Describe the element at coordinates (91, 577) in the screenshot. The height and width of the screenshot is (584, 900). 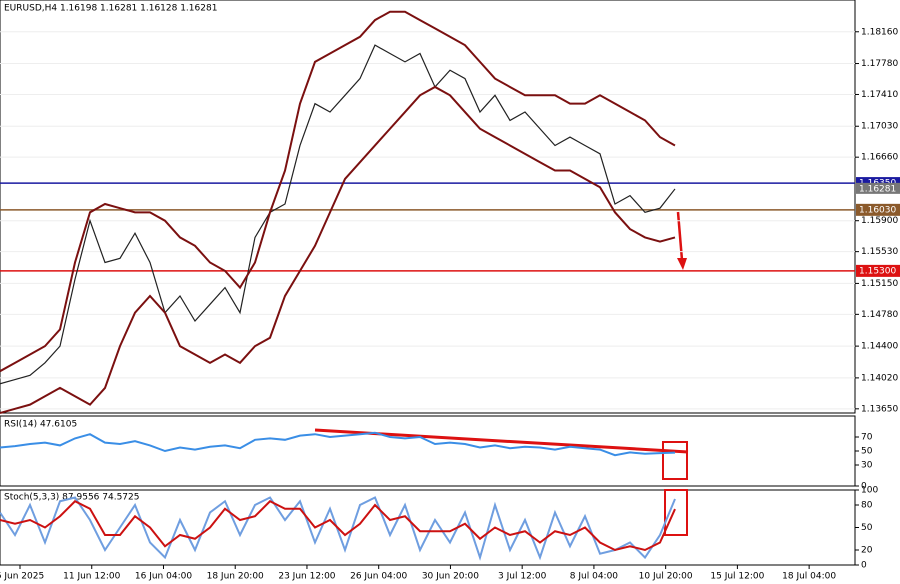
I see `x-tick-label: 11 Jun 12:00` at that location.